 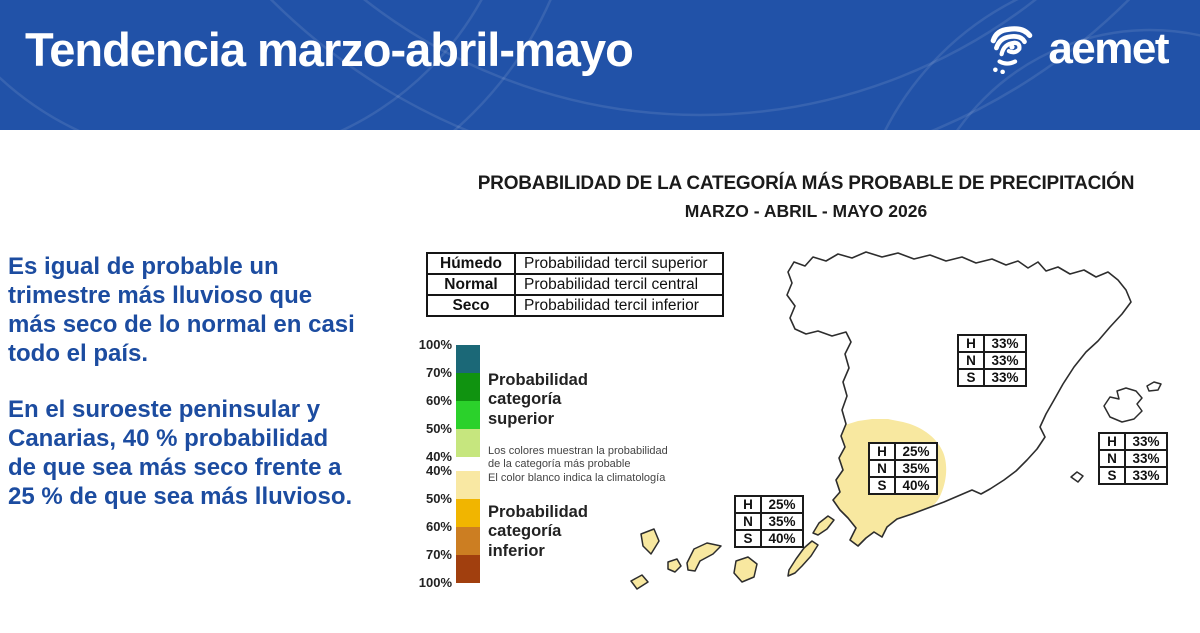 What do you see at coordinates (471, 284) in the screenshot?
I see `tercile-category: Normal` at bounding box center [471, 284].